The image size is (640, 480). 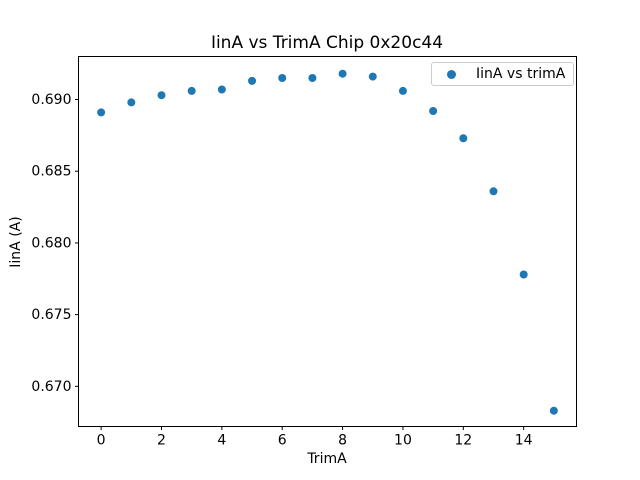 I want to click on y-tick-label: 0.670, so click(x=51, y=387).